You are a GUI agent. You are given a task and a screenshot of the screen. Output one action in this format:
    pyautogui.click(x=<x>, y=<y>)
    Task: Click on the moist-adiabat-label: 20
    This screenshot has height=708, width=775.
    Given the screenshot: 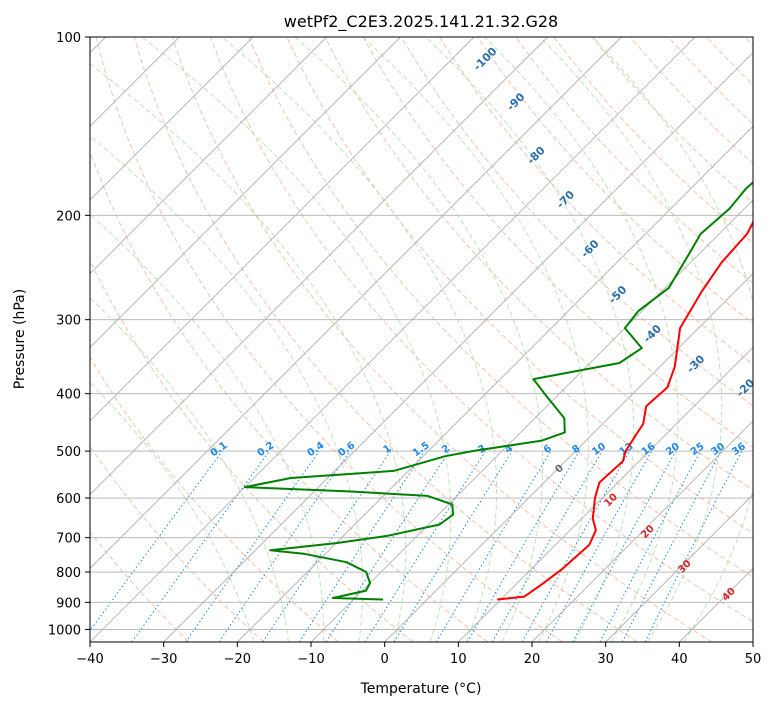 What is the action you would take?
    pyautogui.click(x=648, y=532)
    